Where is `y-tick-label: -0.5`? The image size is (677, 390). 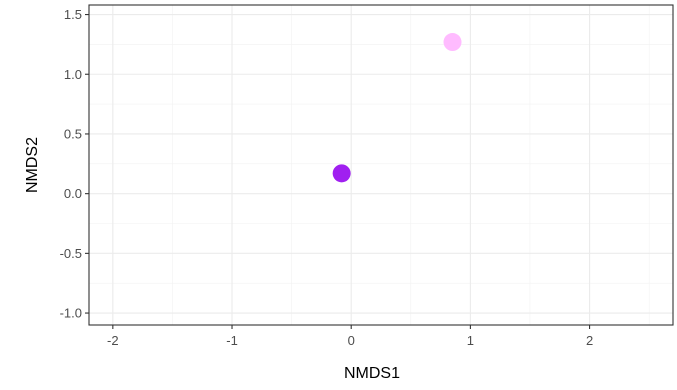 y-tick-label: -0.5 is located at coordinates (71, 253).